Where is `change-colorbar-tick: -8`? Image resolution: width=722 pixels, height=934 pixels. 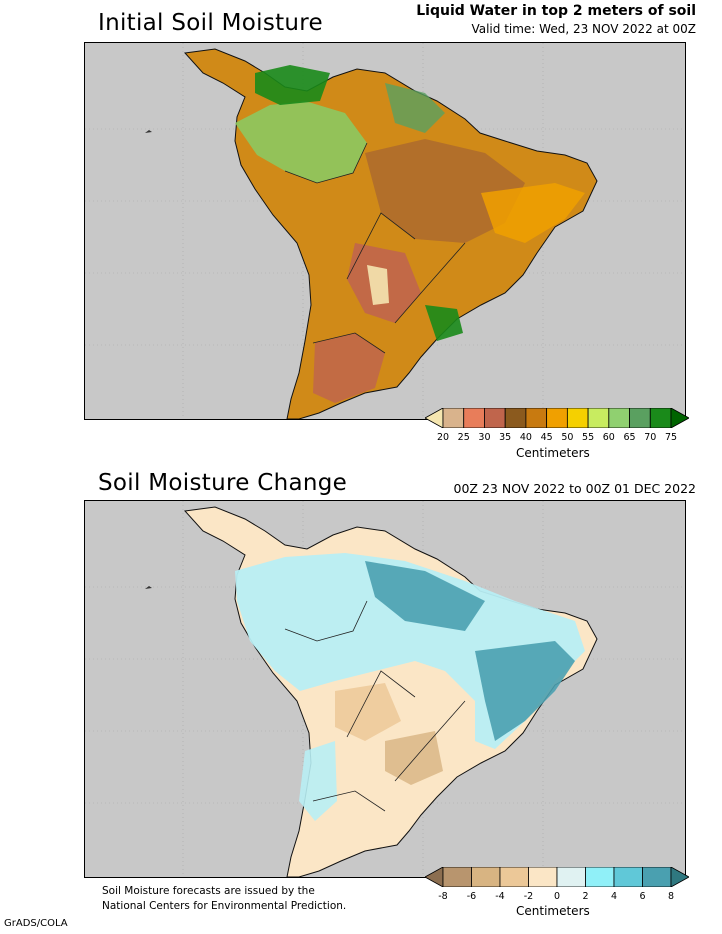
change-colorbar-tick: -8 is located at coordinates (443, 896).